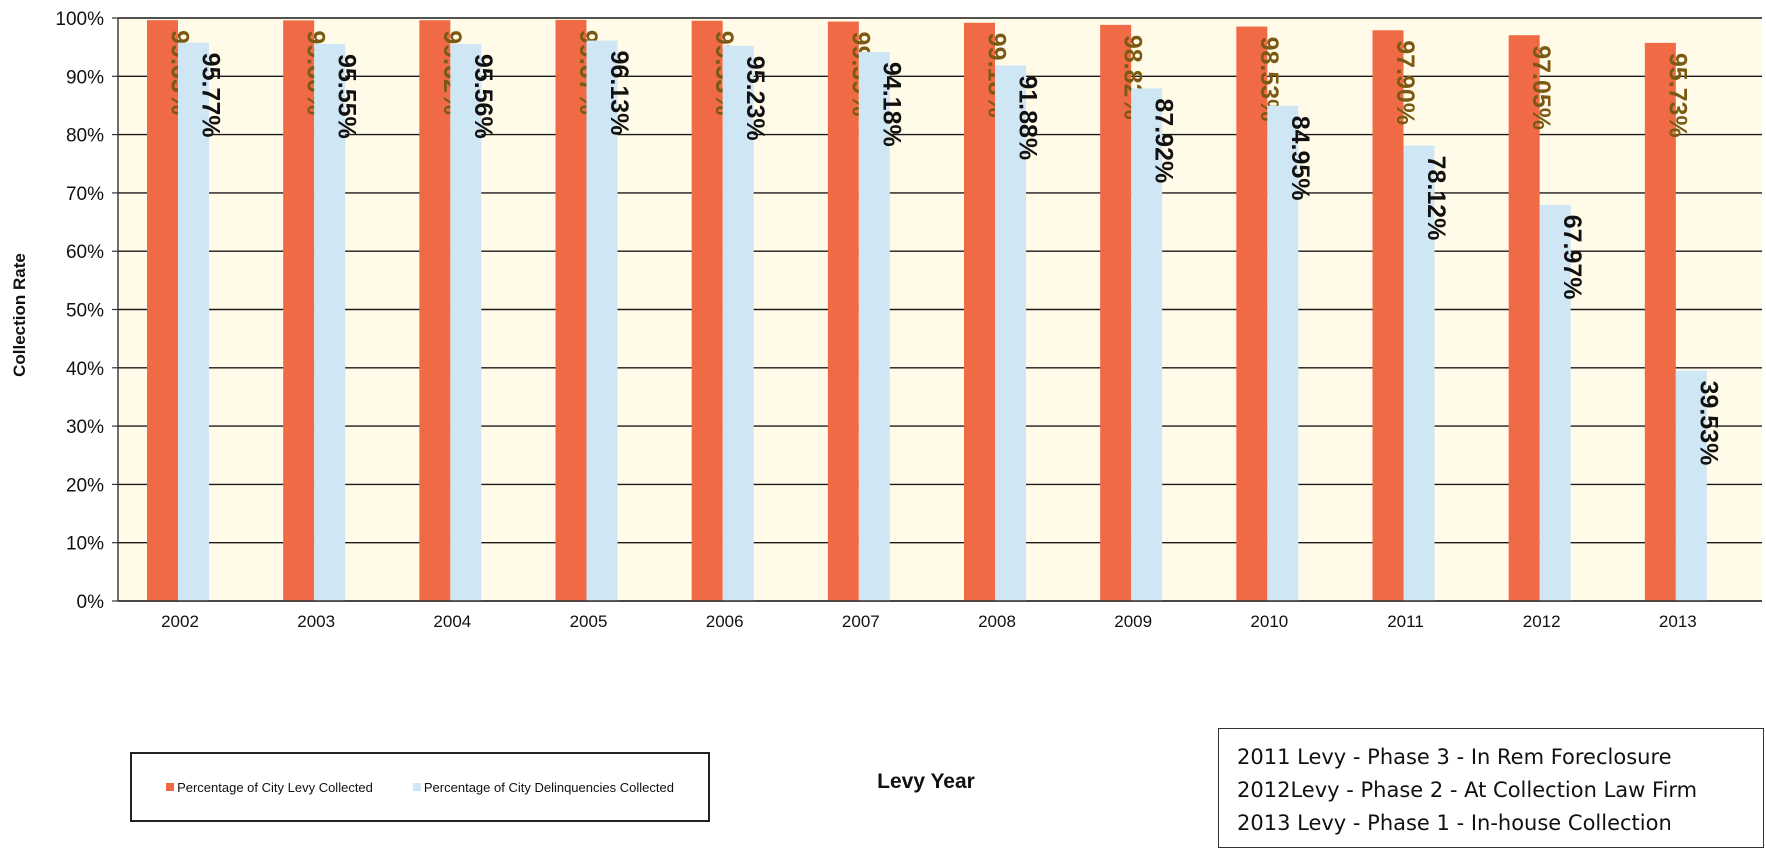 This screenshot has height=848, width=1766. Describe the element at coordinates (891, 104) in the screenshot. I see `delinquency-data-label: 94.18%` at that location.